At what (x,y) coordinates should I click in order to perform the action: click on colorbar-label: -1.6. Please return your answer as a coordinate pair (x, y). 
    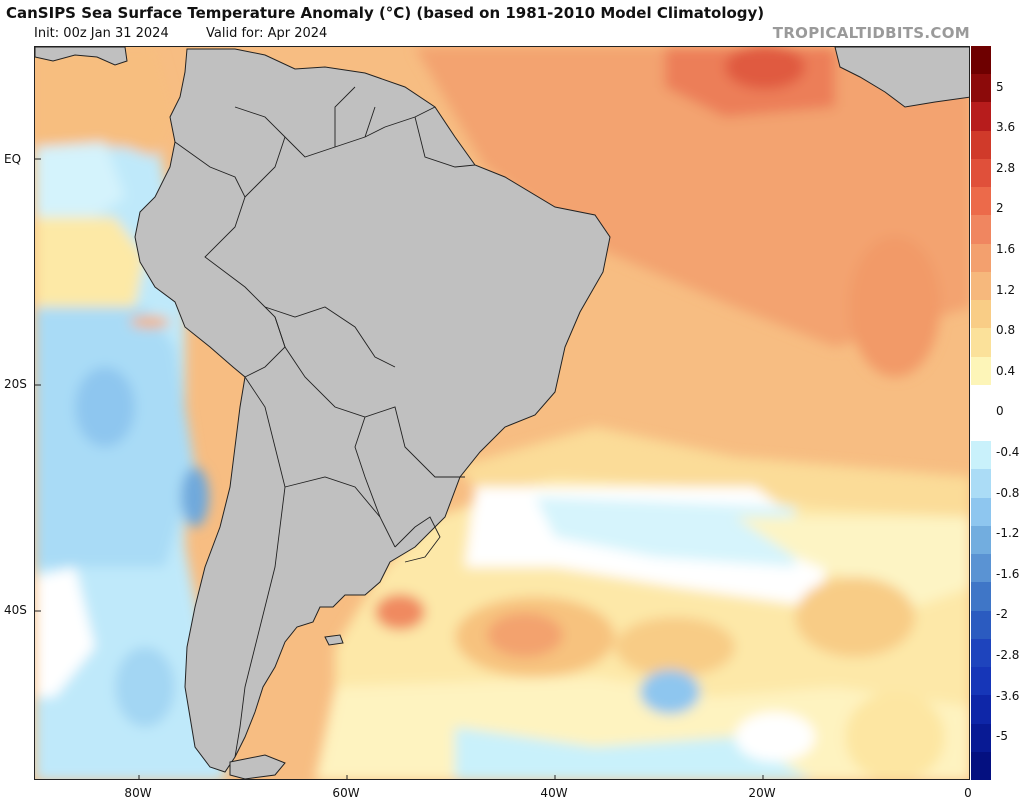
    Looking at the image, I should click on (1008, 573).